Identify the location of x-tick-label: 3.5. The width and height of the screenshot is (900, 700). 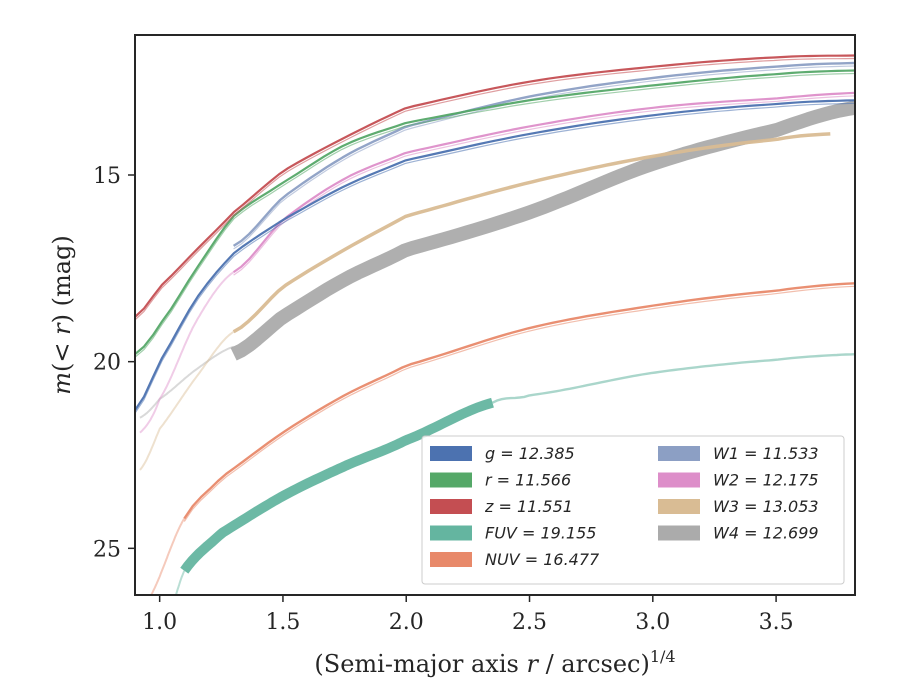
(776, 622).